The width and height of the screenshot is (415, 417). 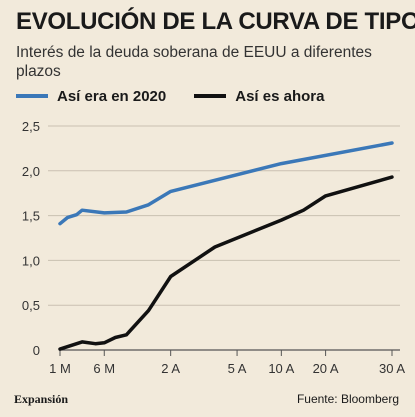 What do you see at coordinates (36, 350) in the screenshot?
I see `y-tick-label: 0` at bounding box center [36, 350].